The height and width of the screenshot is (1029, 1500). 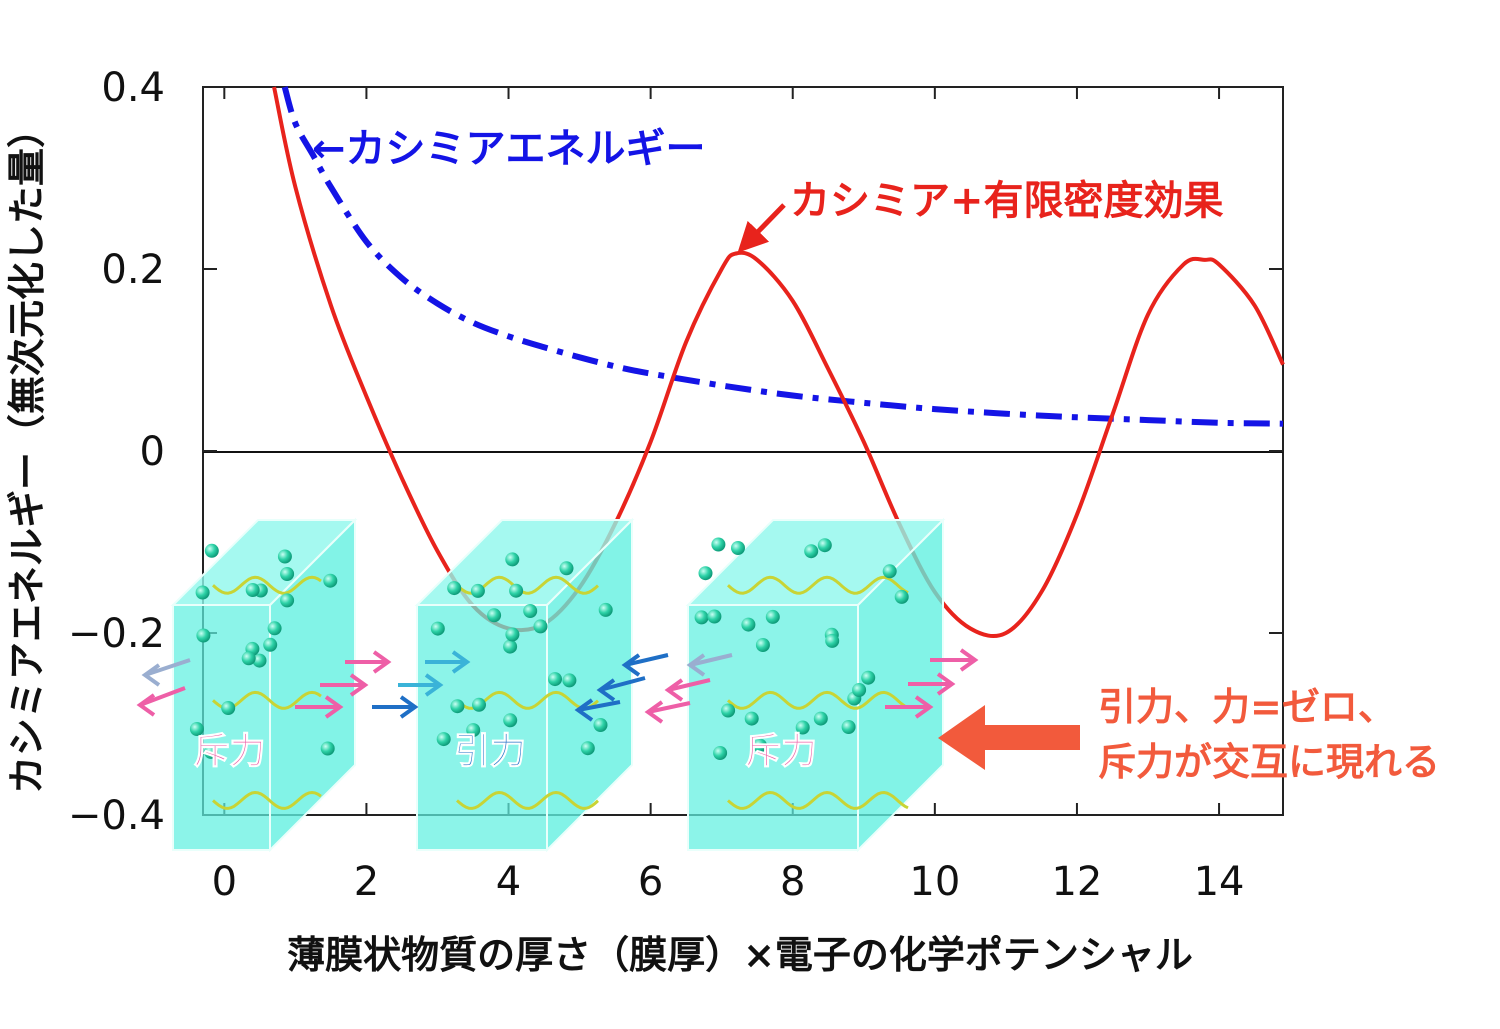 I want to click on y-axis-label: カシミアエネルギー（無次元化した量）, so click(x=27, y=452).